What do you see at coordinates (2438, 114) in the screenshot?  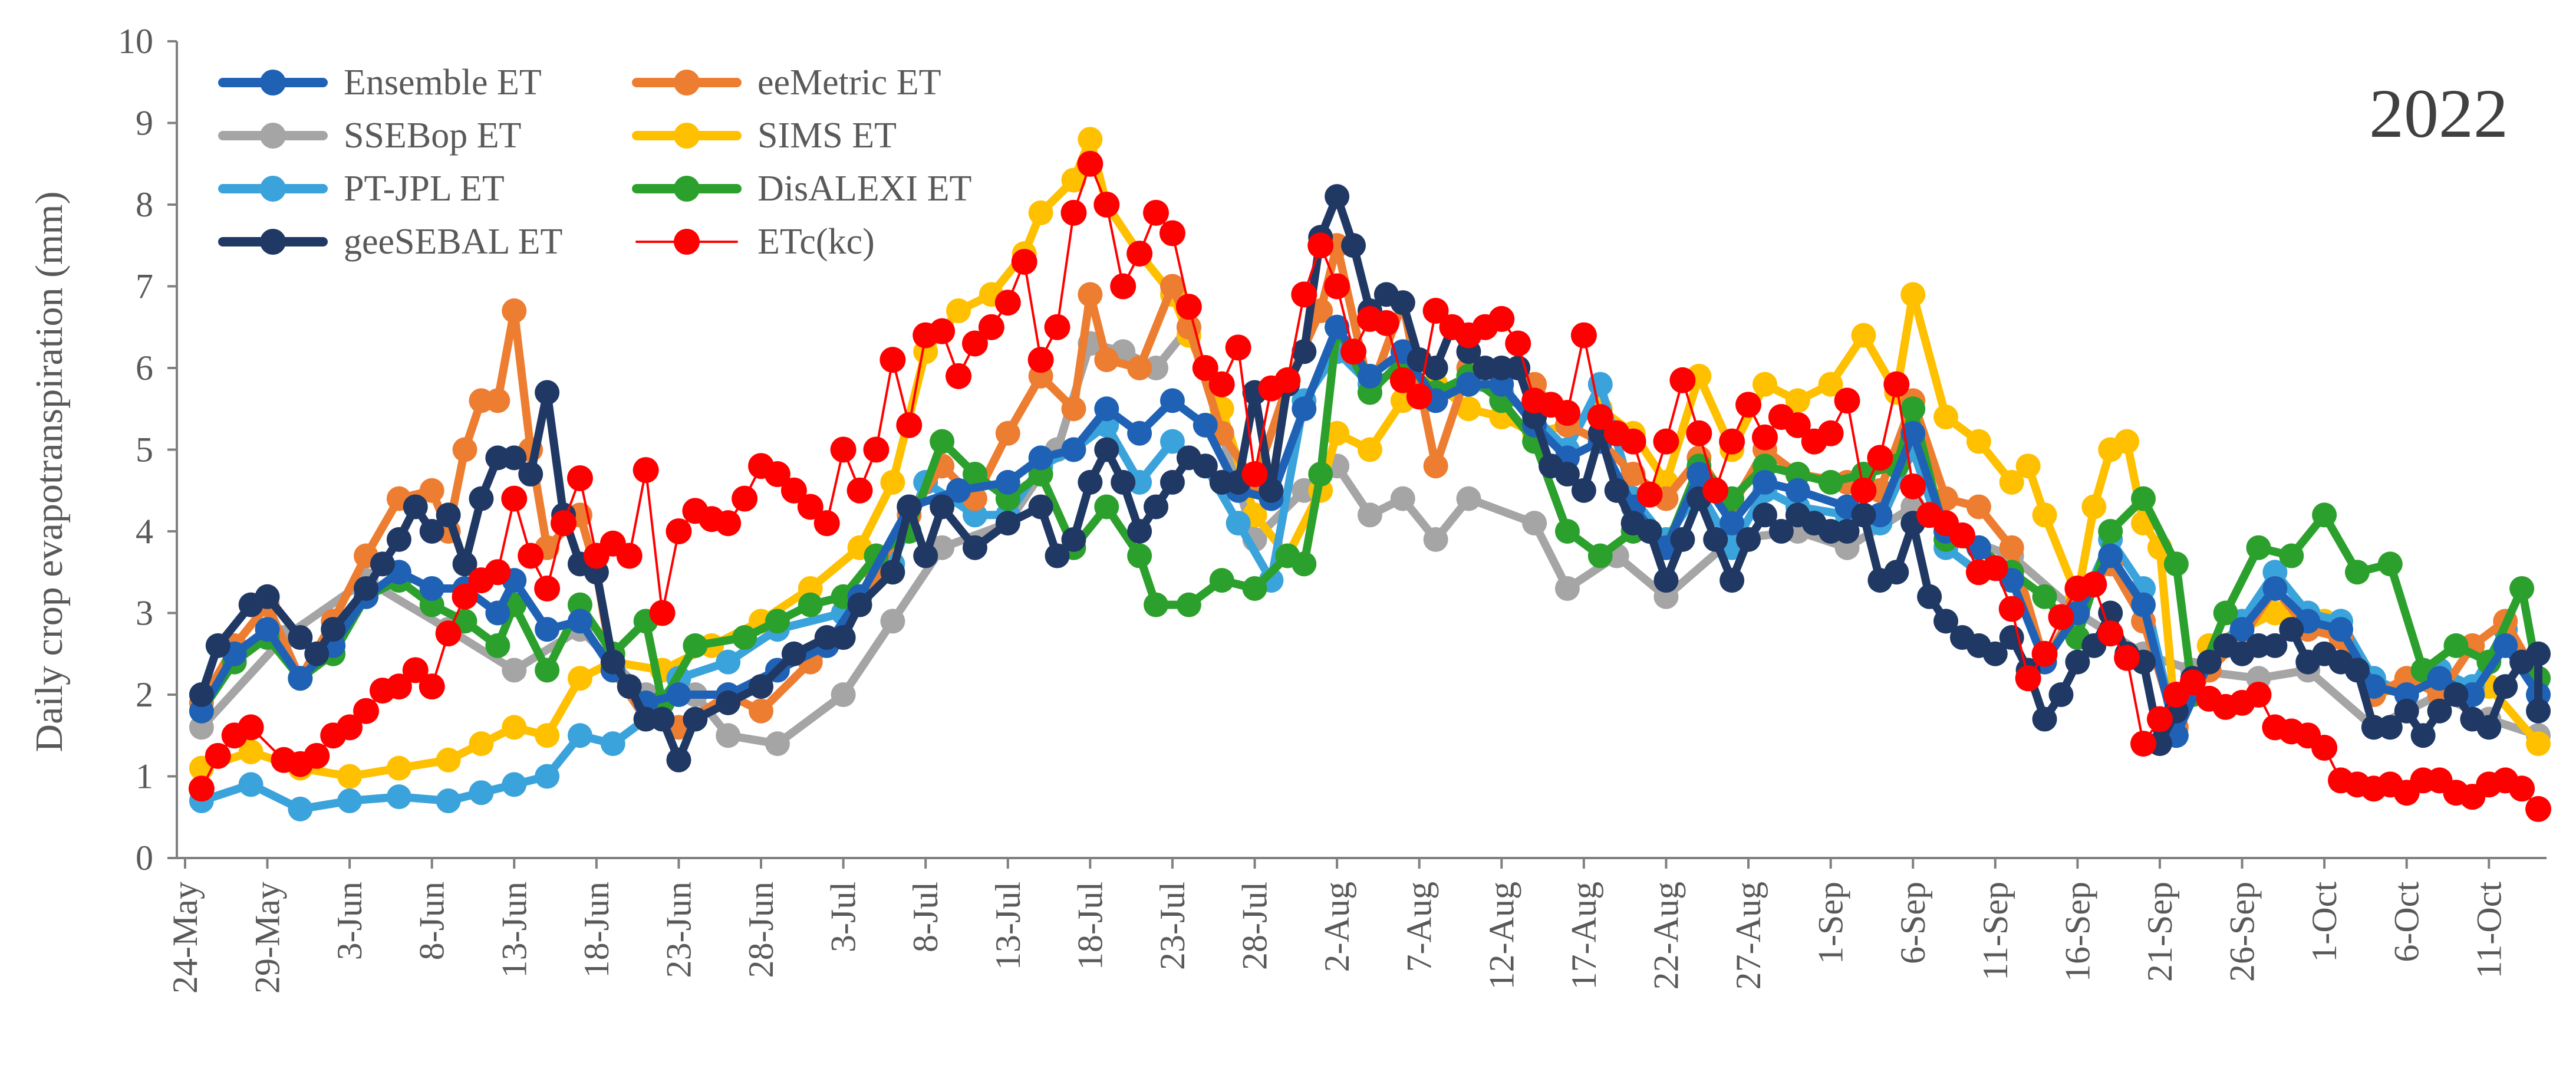 I see `year-annotation: 2022` at bounding box center [2438, 114].